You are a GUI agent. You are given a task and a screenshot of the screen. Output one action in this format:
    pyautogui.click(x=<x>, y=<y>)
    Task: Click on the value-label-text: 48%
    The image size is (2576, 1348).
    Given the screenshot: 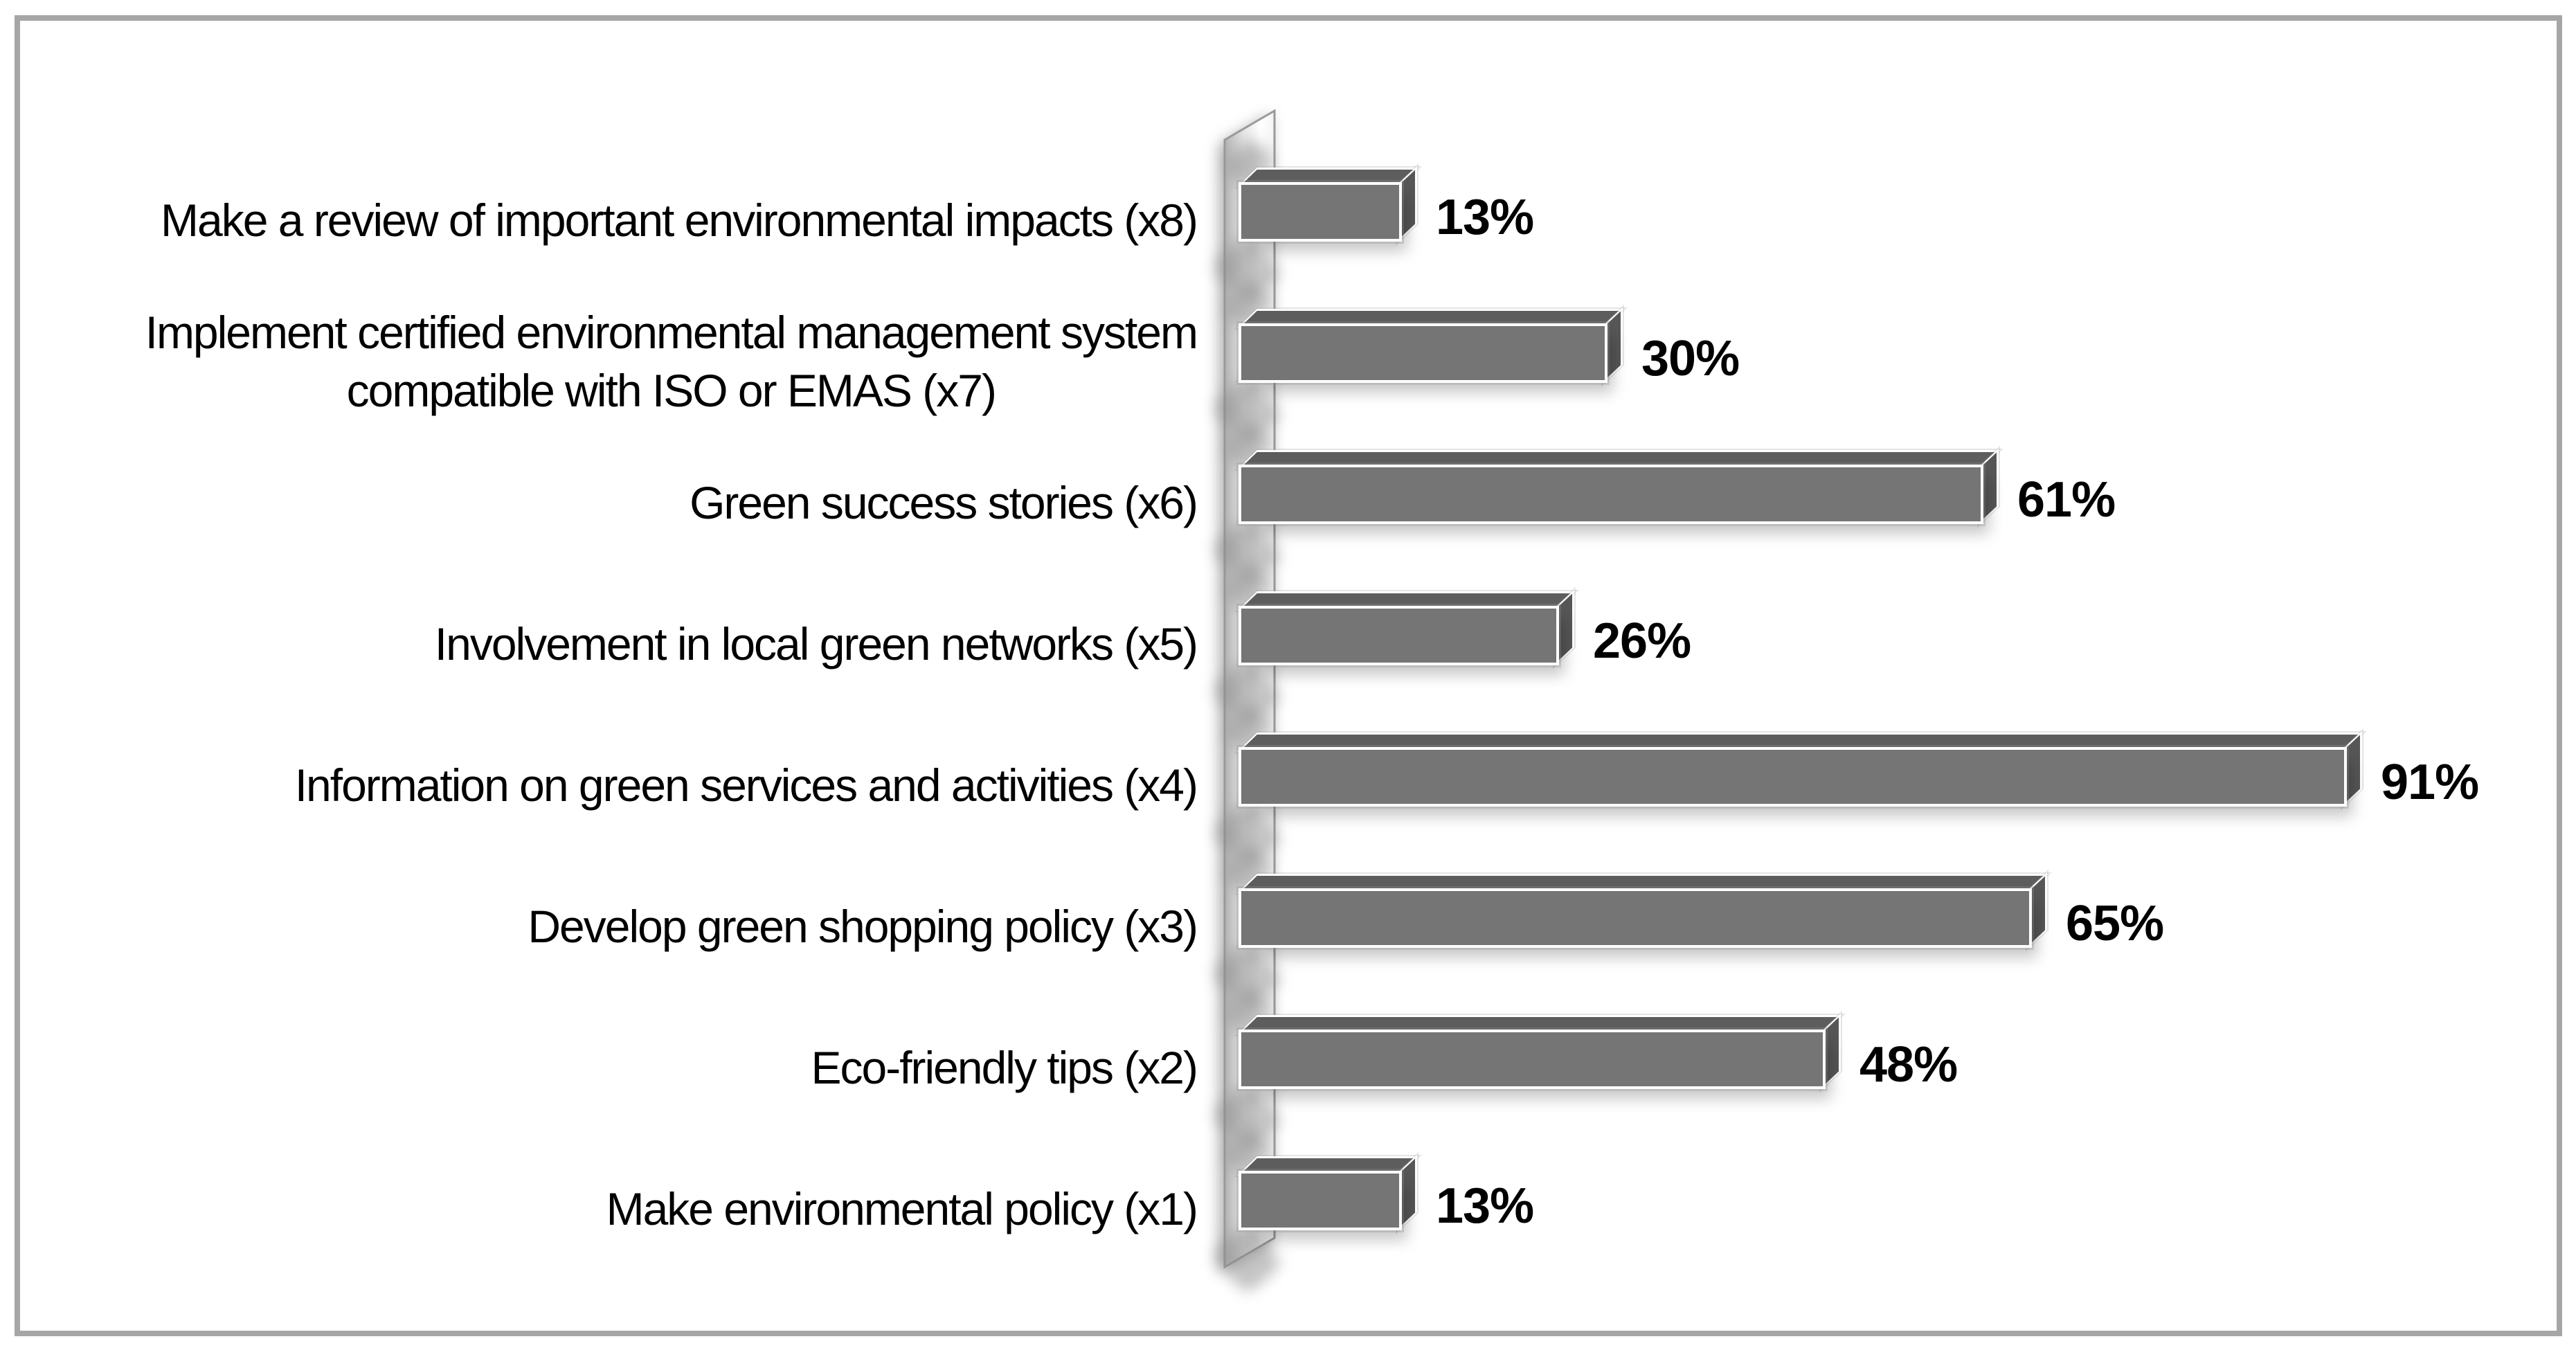 What is the action you would take?
    pyautogui.click(x=1908, y=1065)
    